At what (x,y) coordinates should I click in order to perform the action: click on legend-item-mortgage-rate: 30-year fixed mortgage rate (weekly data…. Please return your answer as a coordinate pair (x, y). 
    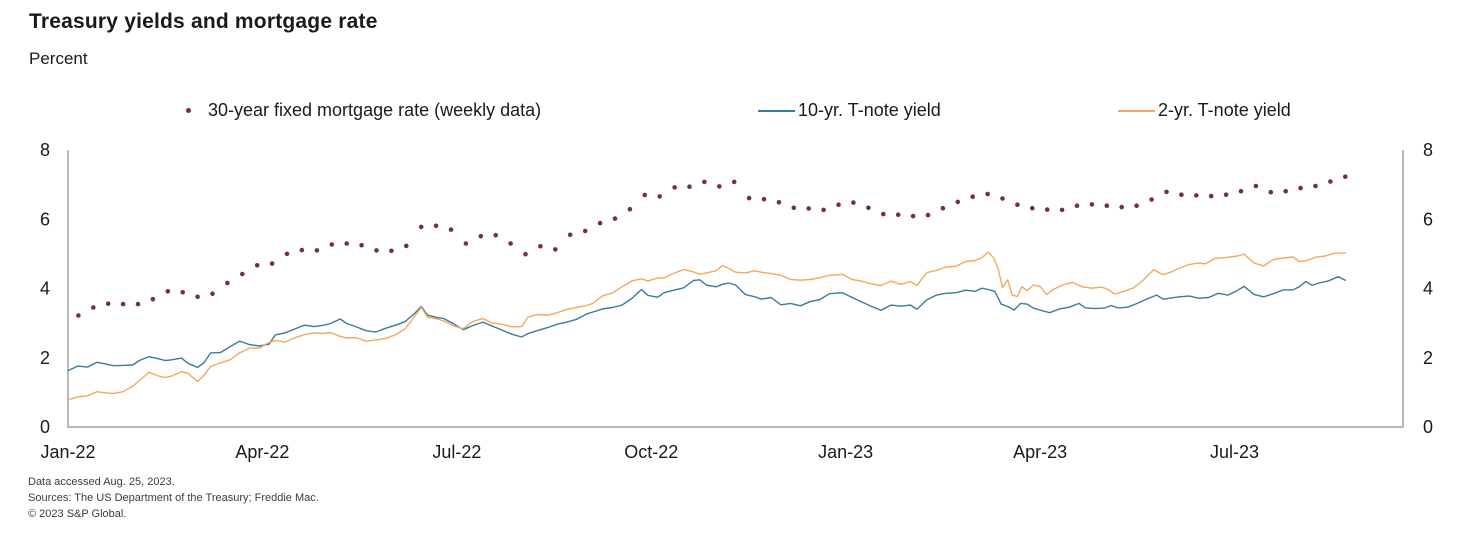
    Looking at the image, I should click on (363, 110).